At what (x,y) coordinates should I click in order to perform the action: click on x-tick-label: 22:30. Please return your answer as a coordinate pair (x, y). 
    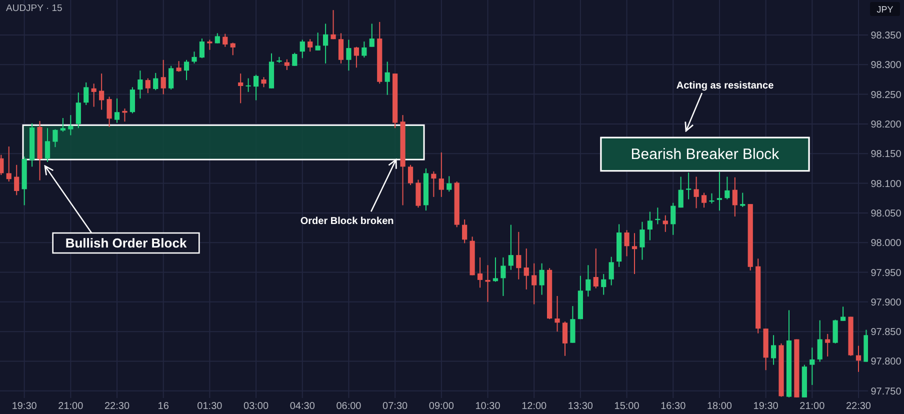
    Looking at the image, I should click on (117, 406).